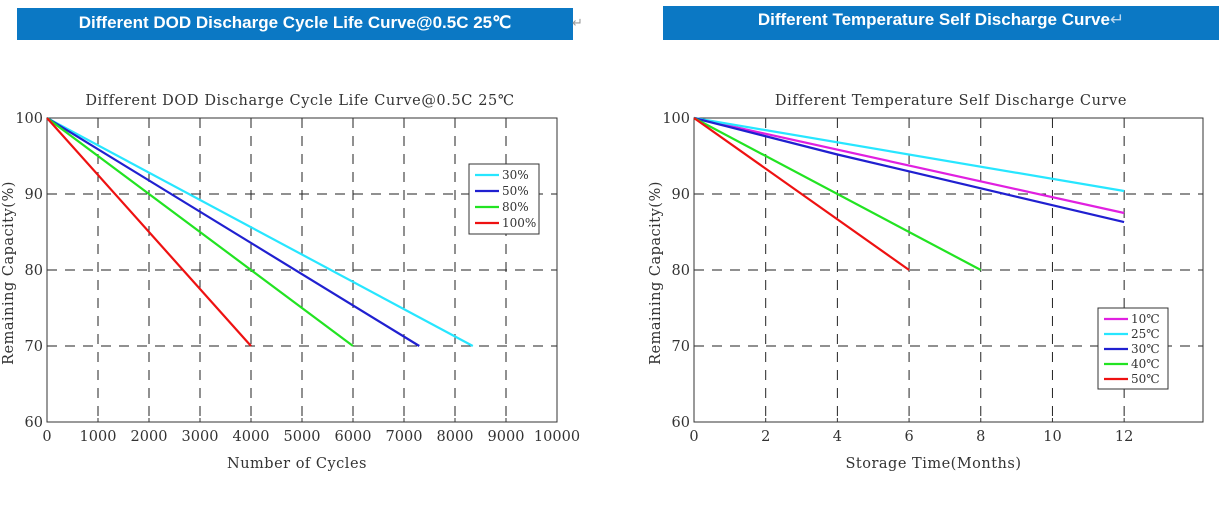  Describe the element at coordinates (933, 464) in the screenshot. I see `x-axis-label: Storage Time(Months)` at that location.